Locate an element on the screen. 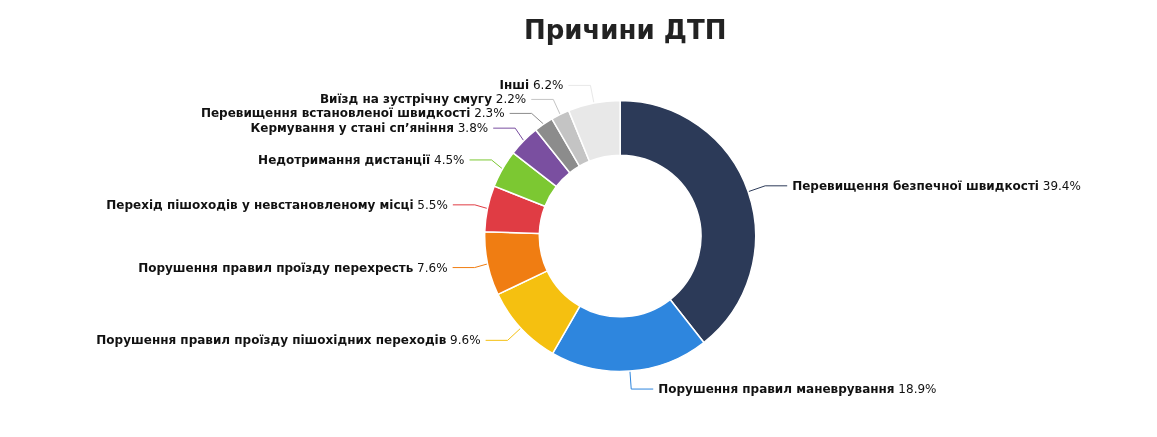 Image resolution: width=1157 pixels, height=437 pixels. slice-label: Перевищення безпечної швидкості is located at coordinates (915, 185).